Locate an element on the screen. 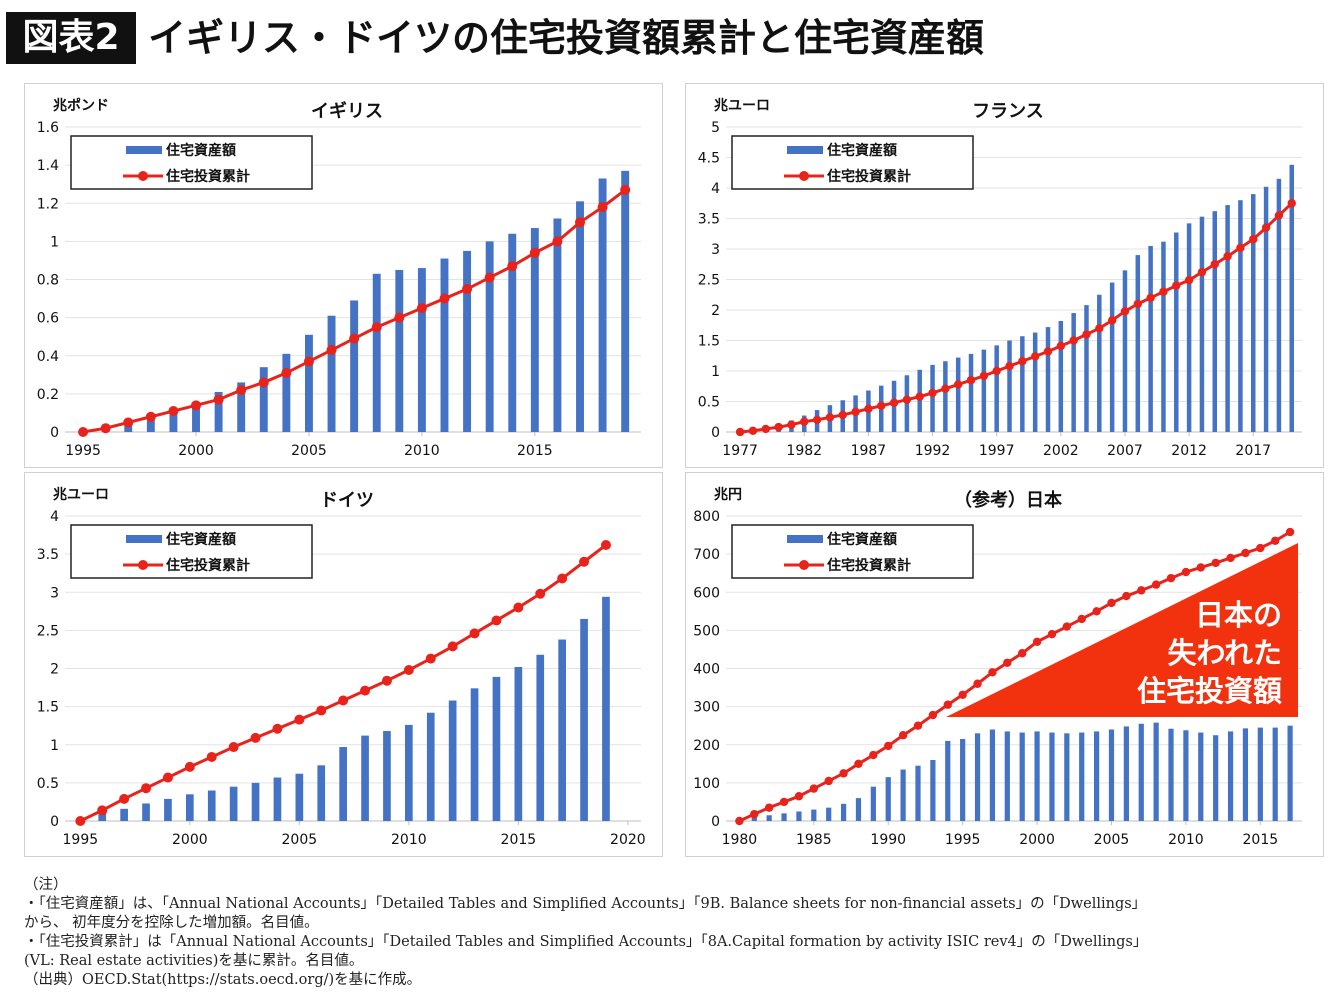  legend-label: 住宅投資累計 is located at coordinates (869, 565).